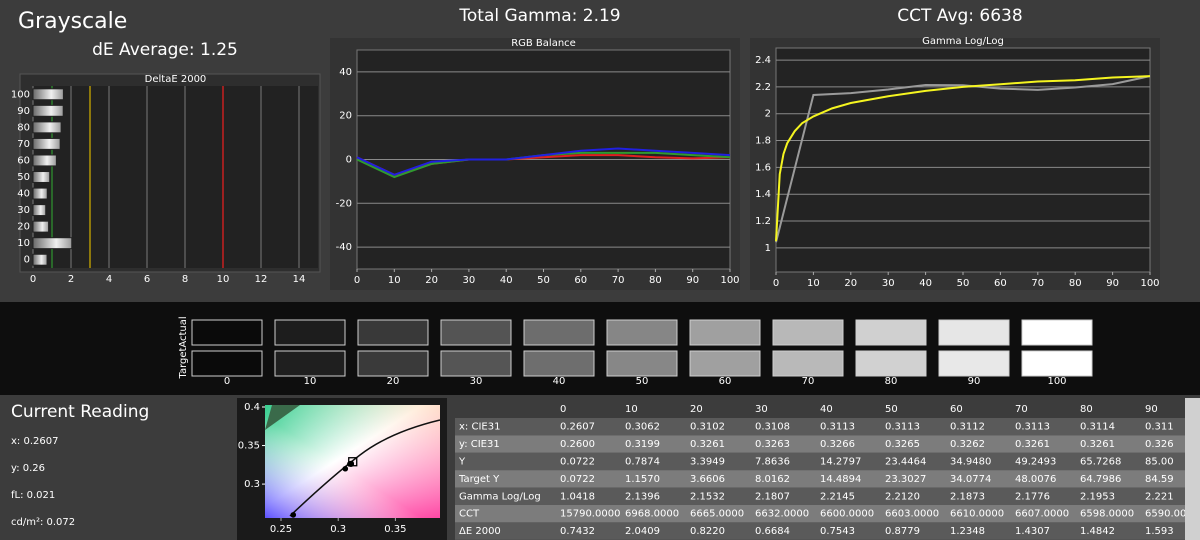 This screenshot has width=1200, height=540. I want to click on y-tick-label: 1.8, so click(763, 141).